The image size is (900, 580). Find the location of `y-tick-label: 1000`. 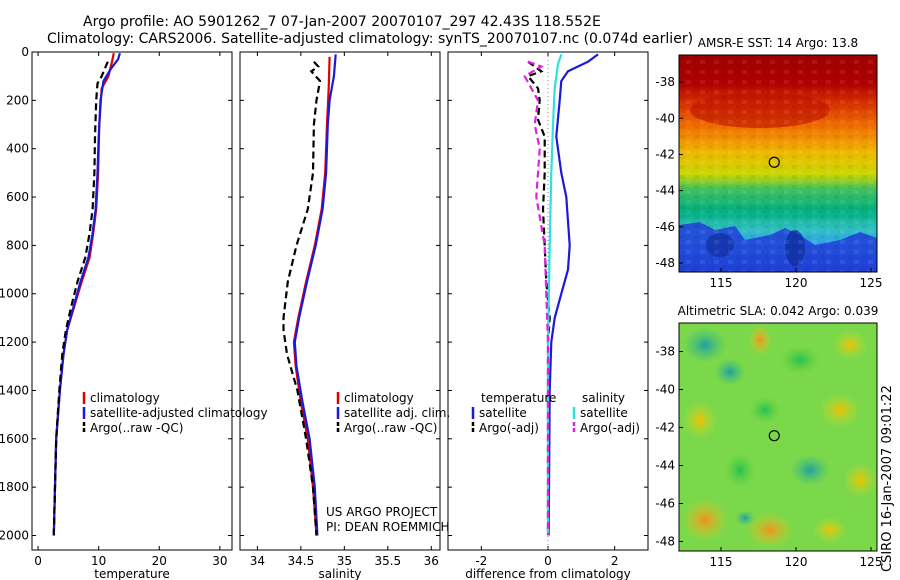

y-tick-label: 1000 is located at coordinates (14, 294).